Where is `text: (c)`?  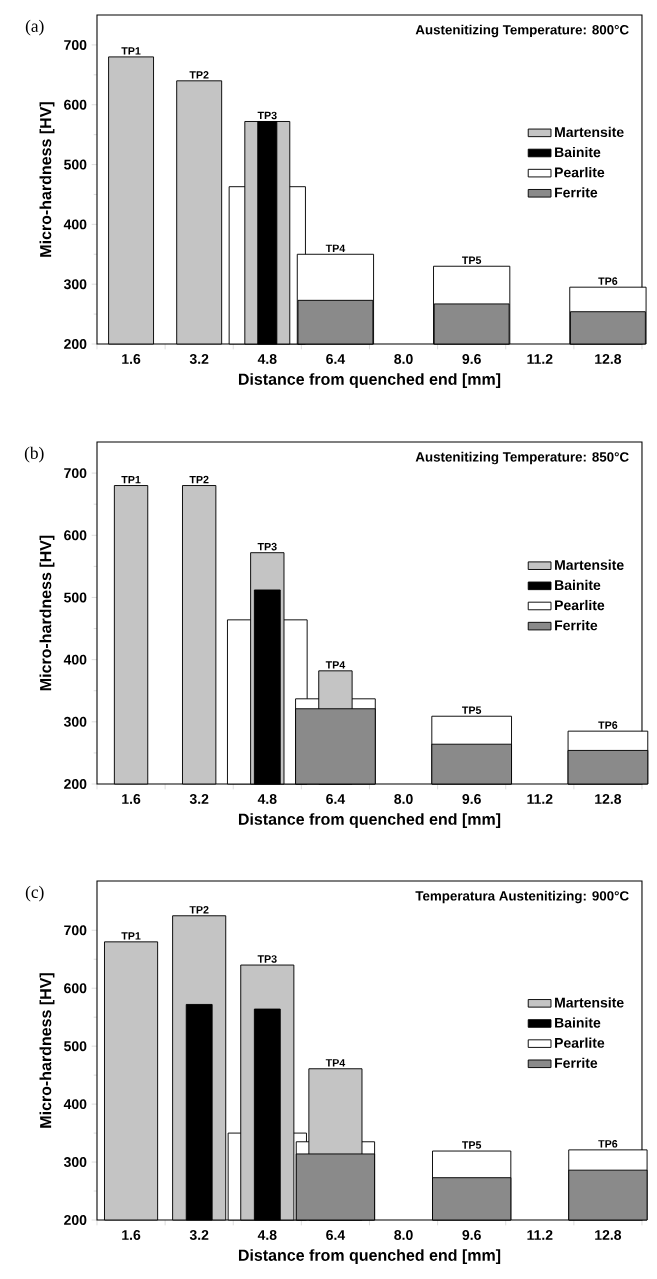
text: (c) is located at coordinates (34, 893).